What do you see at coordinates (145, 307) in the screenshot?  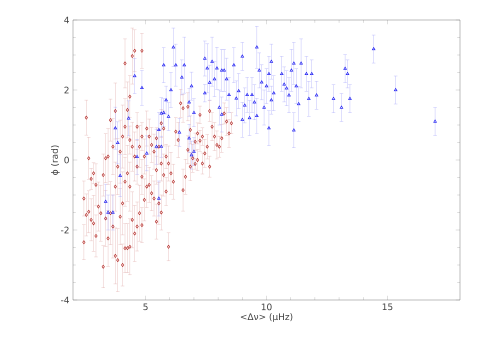 I see `x-tick-label: 5` at bounding box center [145, 307].